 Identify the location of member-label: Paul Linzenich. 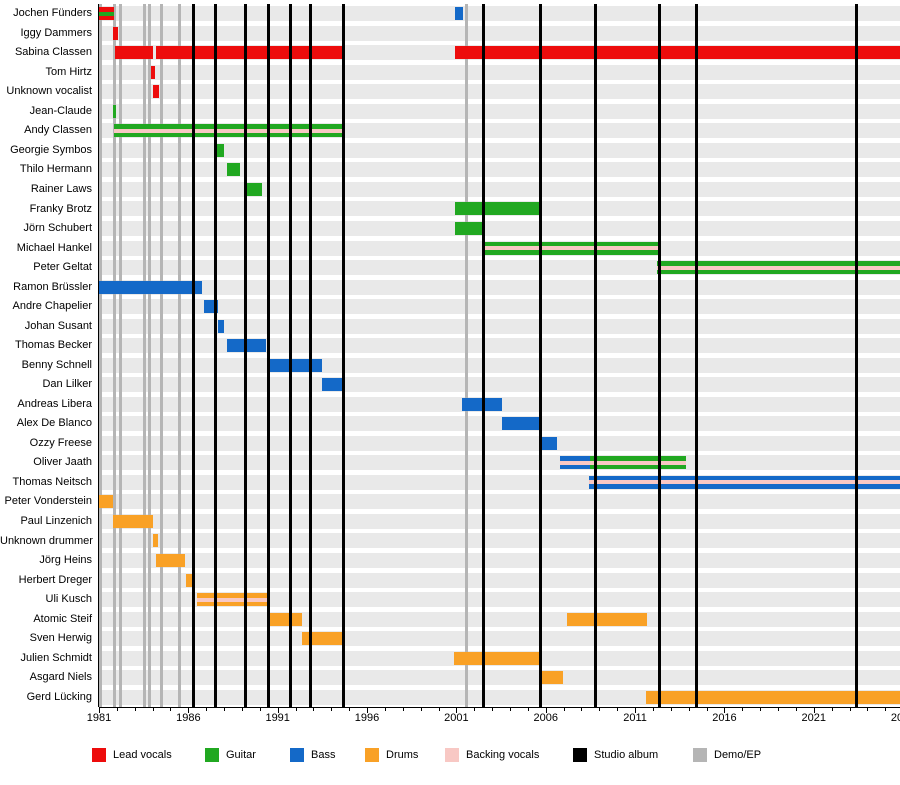
(56, 520).